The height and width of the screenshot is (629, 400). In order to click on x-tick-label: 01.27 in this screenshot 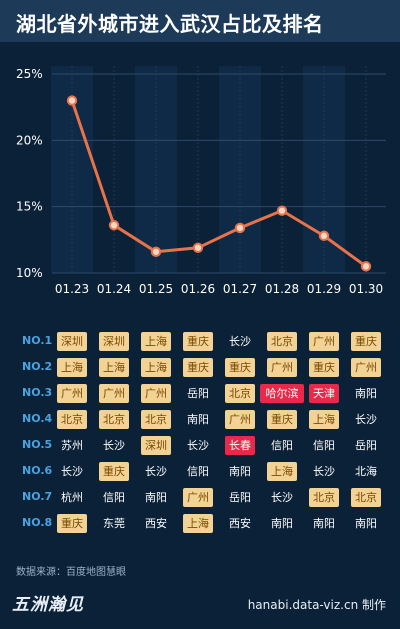, I will do `click(240, 289)`.